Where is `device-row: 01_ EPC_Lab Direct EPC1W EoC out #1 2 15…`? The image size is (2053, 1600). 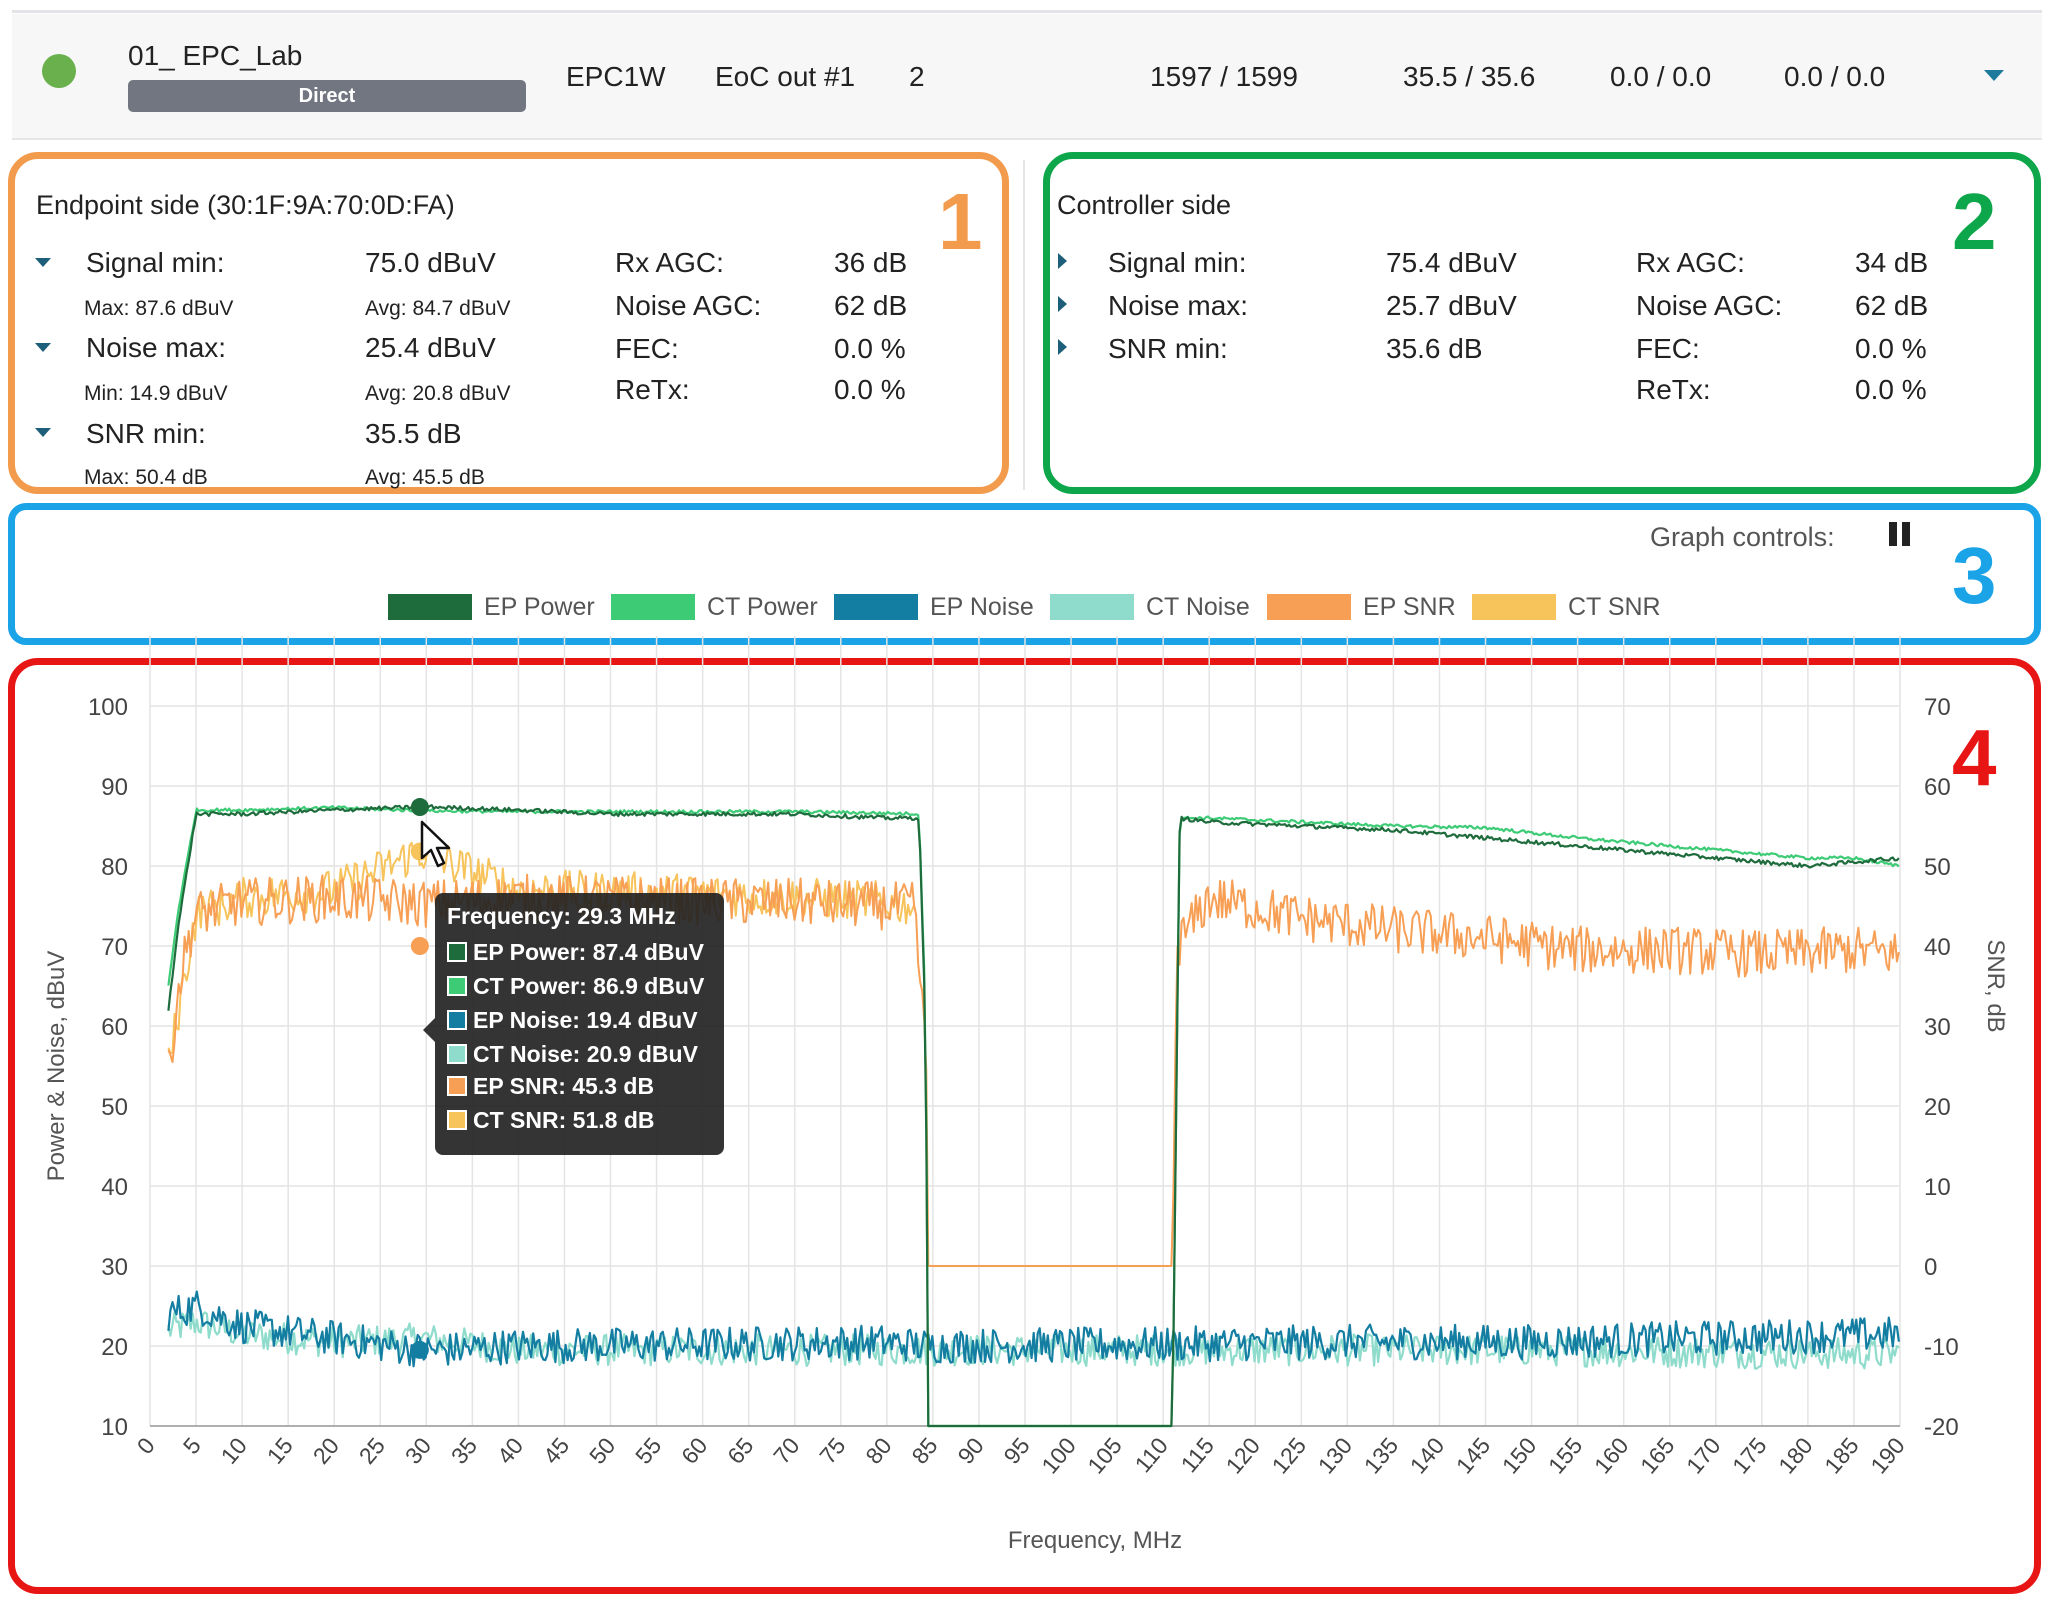
device-row: 01_ EPC_Lab Direct EPC1W EoC out #1 2 15… is located at coordinates (1027, 77).